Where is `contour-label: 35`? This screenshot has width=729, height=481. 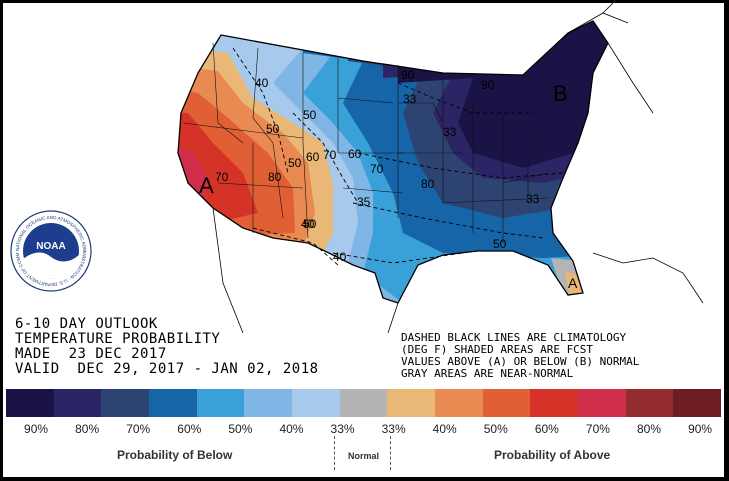 contour-label: 35 is located at coordinates (364, 202).